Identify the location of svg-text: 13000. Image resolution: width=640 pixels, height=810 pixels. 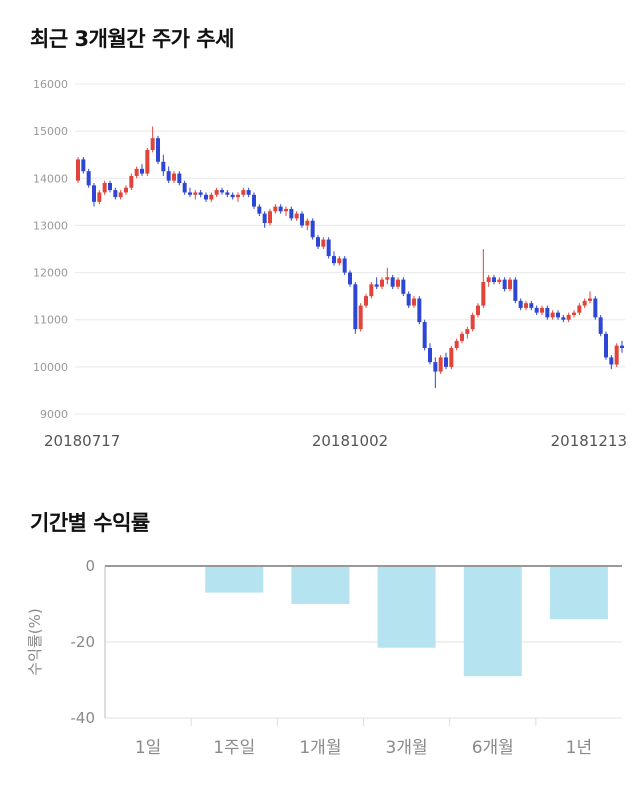
(50, 225).